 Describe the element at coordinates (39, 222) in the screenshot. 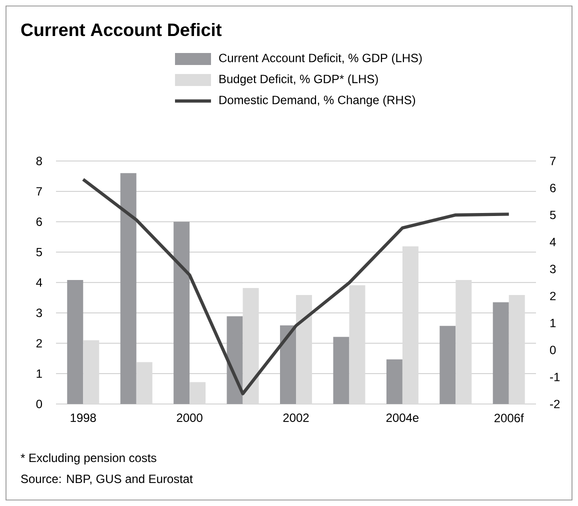

I see `y-tick-label: 6` at that location.